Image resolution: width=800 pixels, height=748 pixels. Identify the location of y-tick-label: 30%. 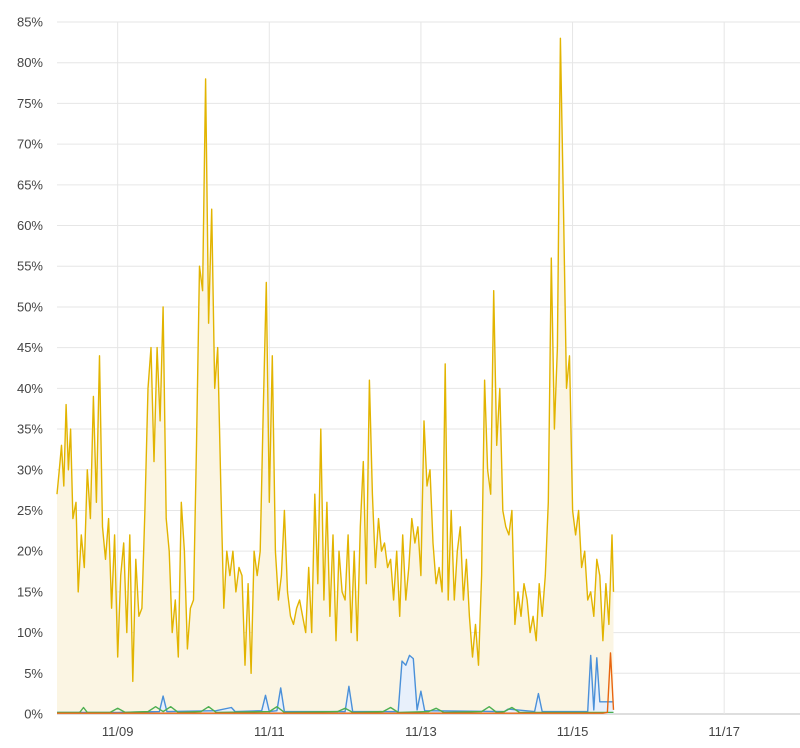
(30, 469).